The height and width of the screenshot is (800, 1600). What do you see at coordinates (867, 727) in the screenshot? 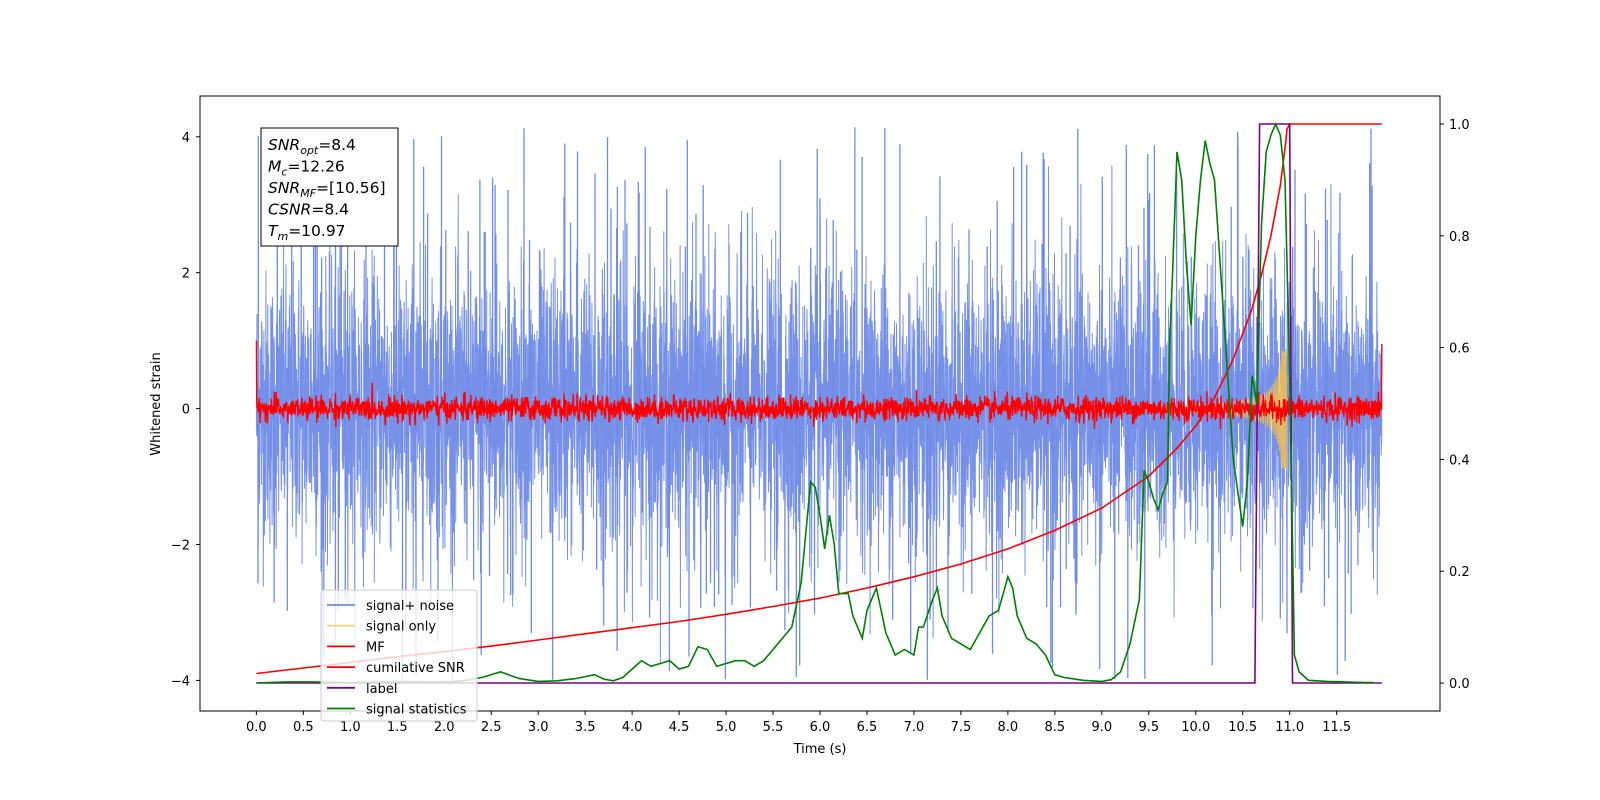
I see `x-tick-label: 6.5` at bounding box center [867, 727].